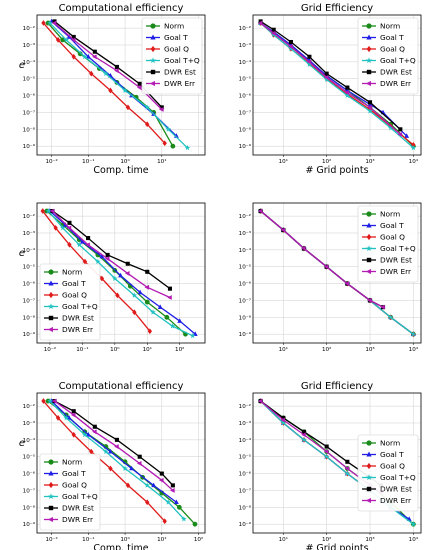  What do you see at coordinates (245, 334) in the screenshot?
I see `y-tick-label: 10⁻⁹` at bounding box center [245, 334].